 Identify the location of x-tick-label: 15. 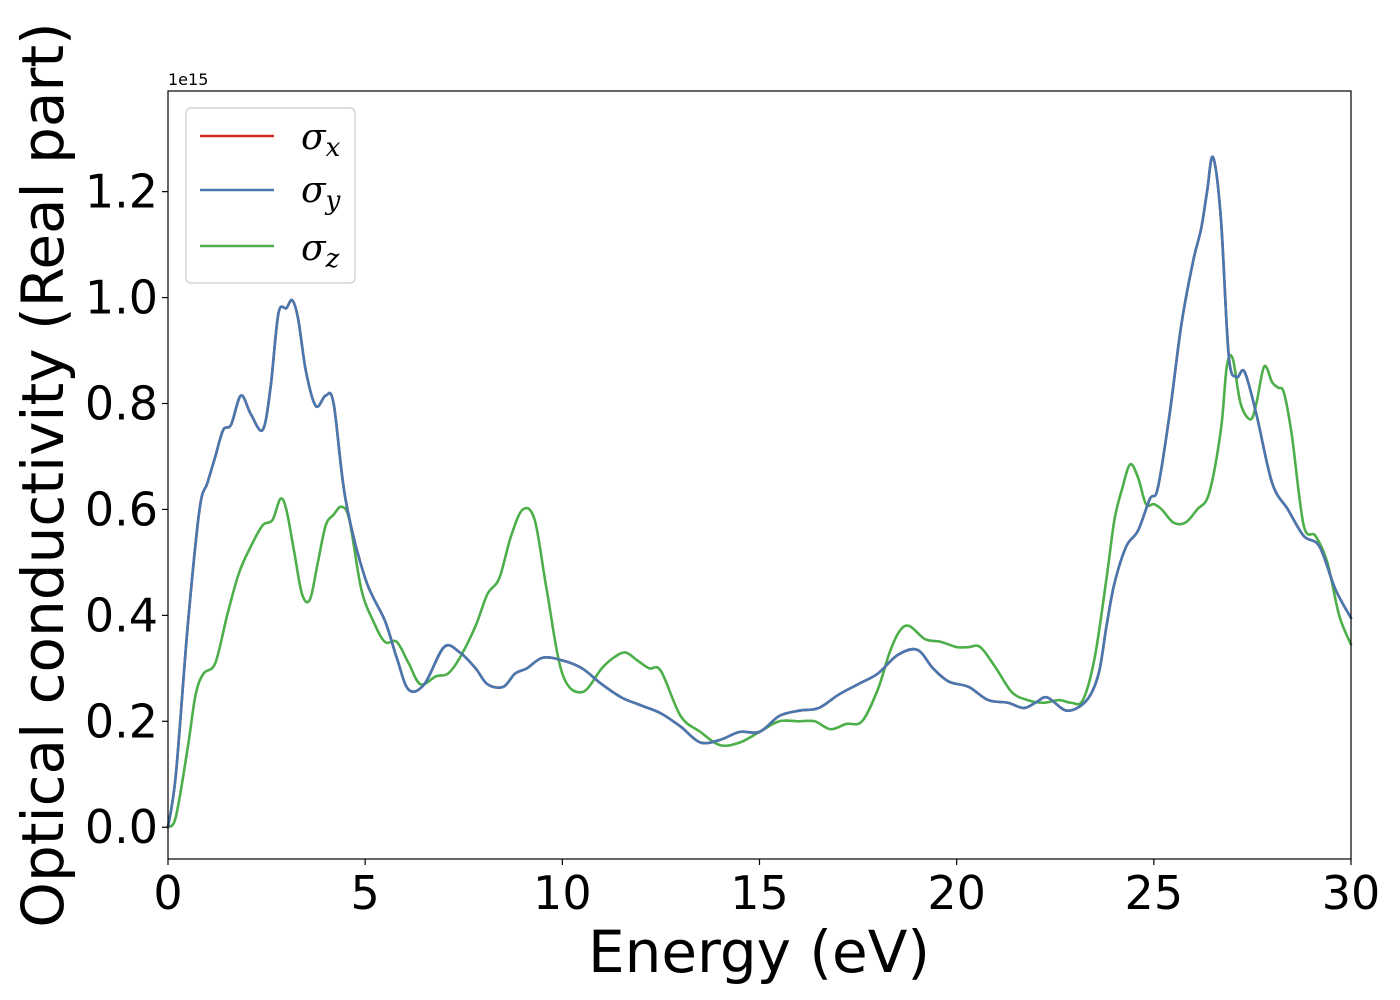
(759, 893).